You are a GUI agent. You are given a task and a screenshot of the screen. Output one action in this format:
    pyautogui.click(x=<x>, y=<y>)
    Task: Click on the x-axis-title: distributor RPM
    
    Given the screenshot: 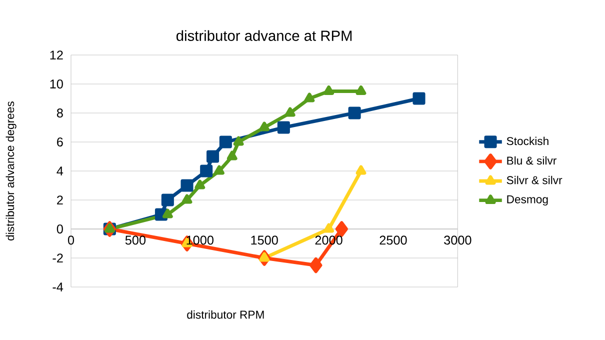 What is the action you would take?
    pyautogui.click(x=225, y=314)
    